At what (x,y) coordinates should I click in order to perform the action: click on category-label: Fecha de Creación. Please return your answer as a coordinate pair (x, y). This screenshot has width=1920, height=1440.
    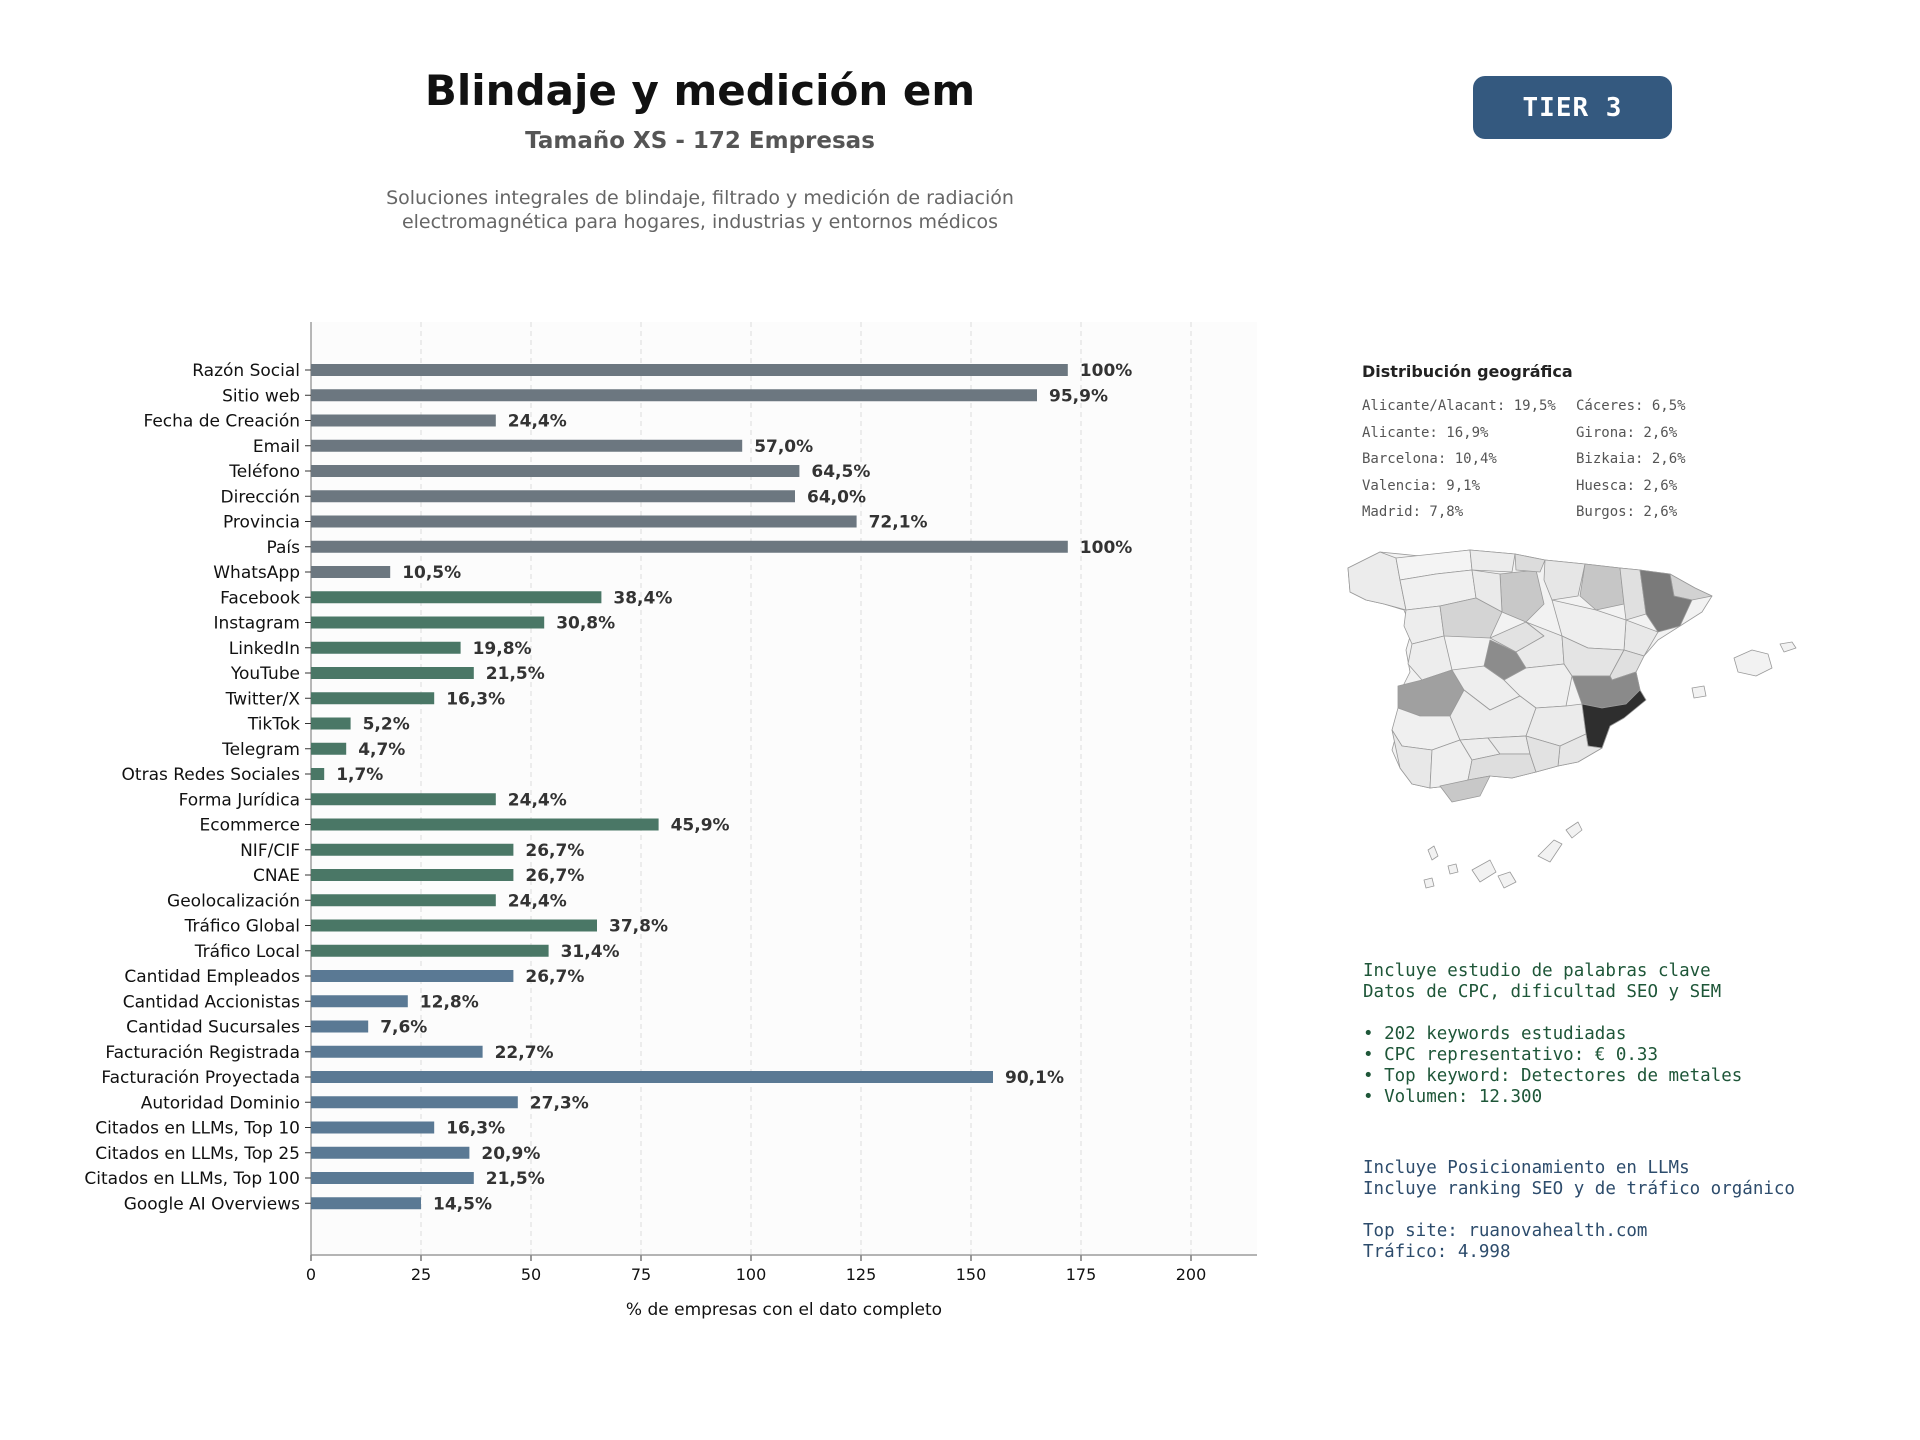
    Looking at the image, I should click on (221, 422).